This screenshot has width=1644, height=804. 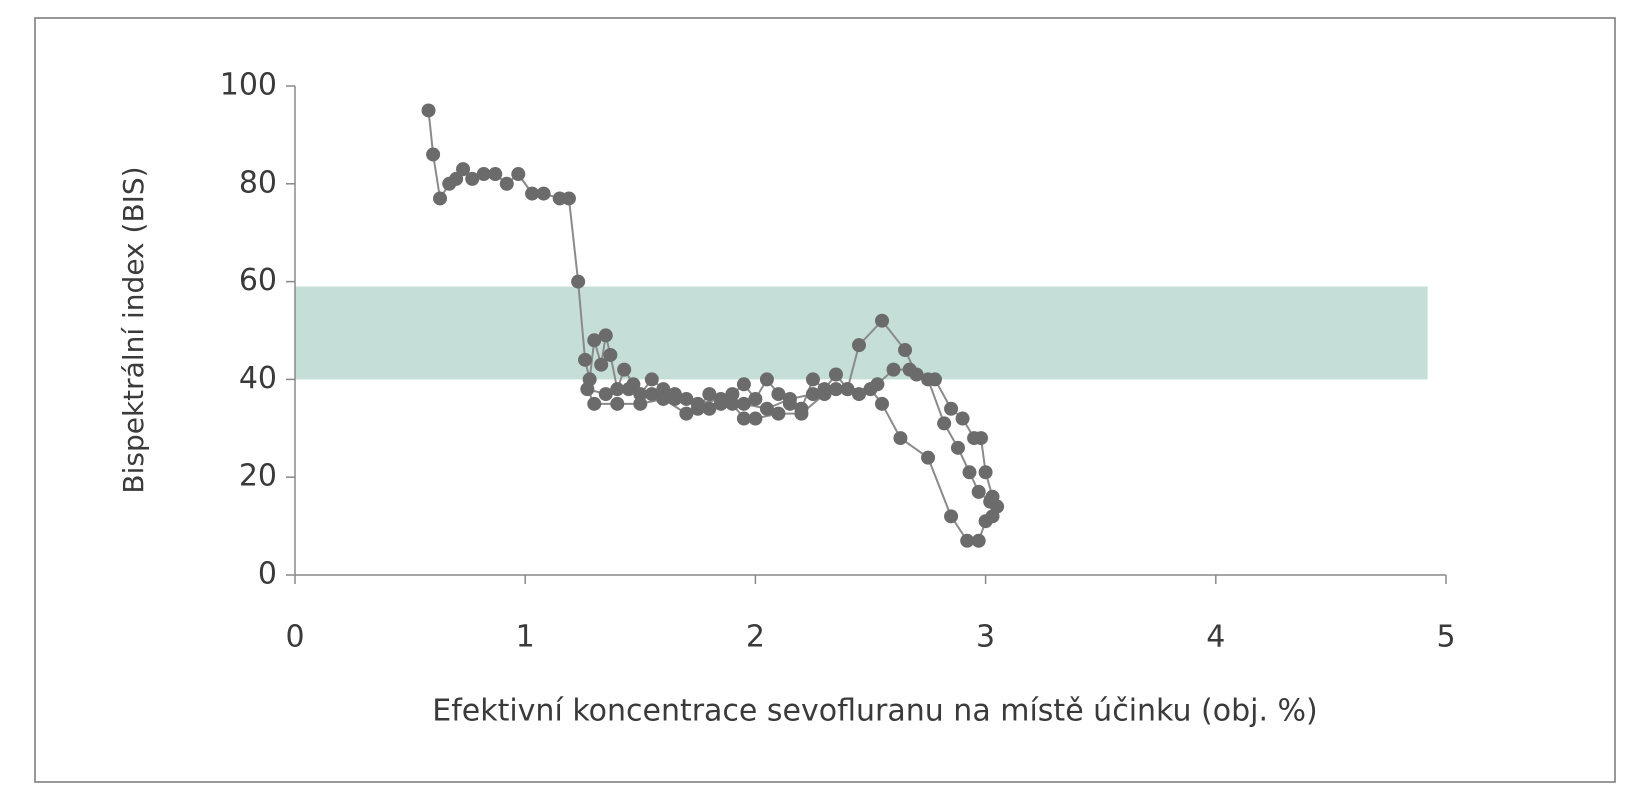 I want to click on y-tick-label: 0, so click(x=267, y=574).